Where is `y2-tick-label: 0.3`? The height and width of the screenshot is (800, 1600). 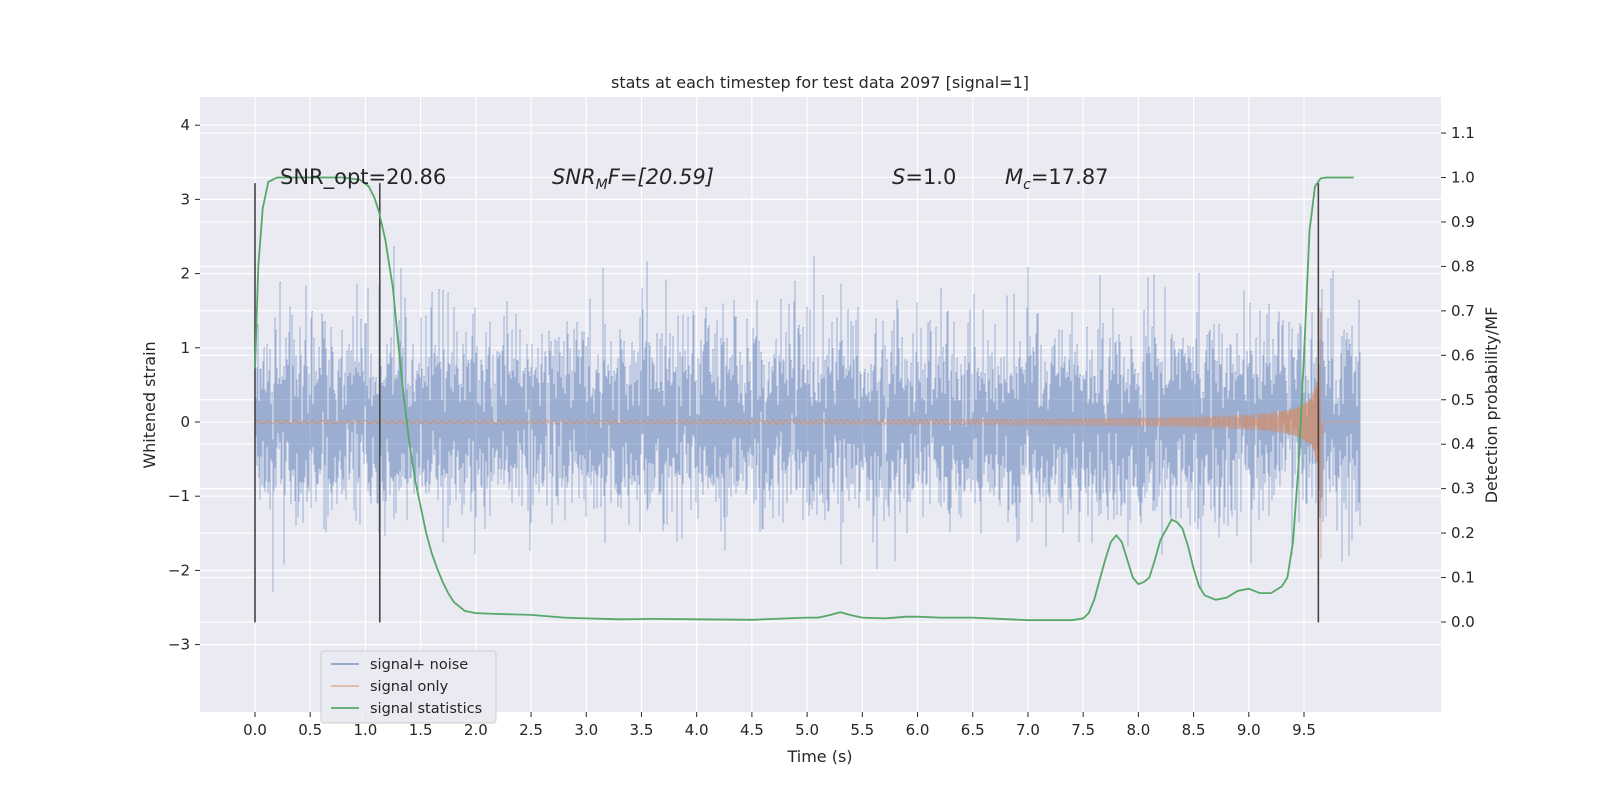
y2-tick-label: 0.3 is located at coordinates (1463, 489).